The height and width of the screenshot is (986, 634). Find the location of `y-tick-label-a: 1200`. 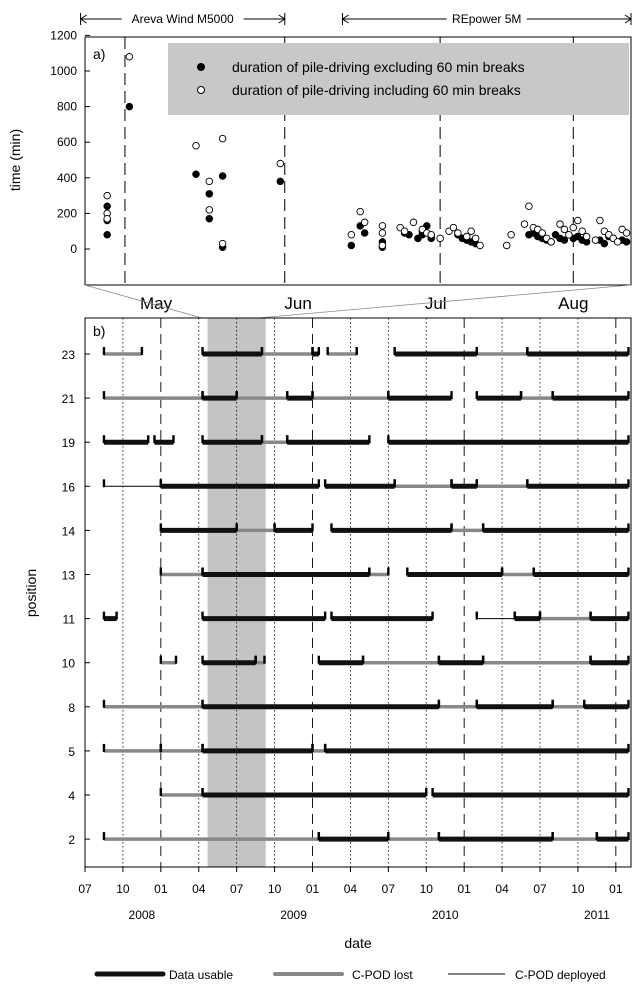

y-tick-label-a: 1200 is located at coordinates (63, 35).